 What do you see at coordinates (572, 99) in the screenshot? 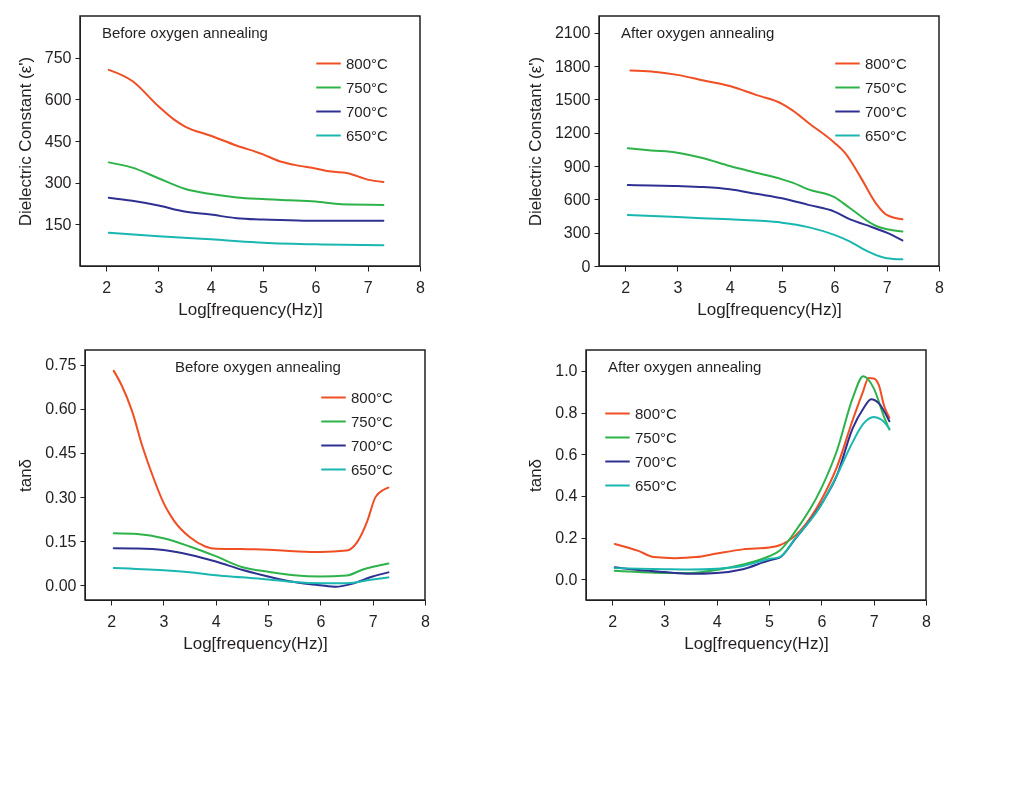
I see `y-tick-label: 1500` at bounding box center [572, 99].